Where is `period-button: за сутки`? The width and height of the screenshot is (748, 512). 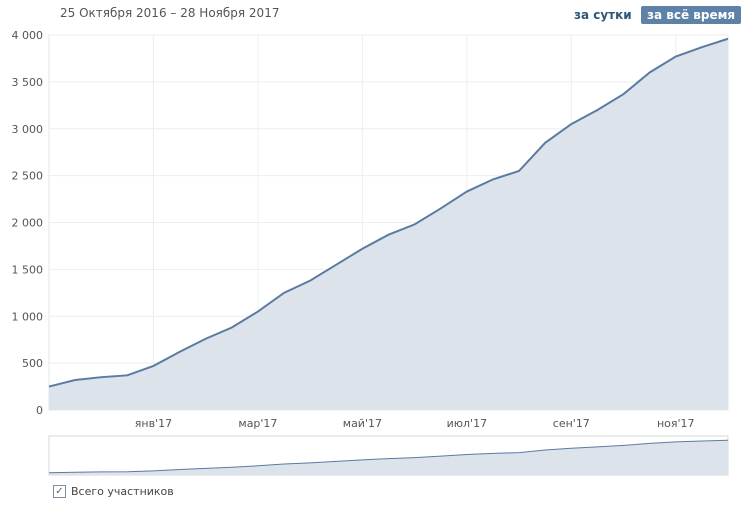
period-button: за сутки is located at coordinates (603, 15).